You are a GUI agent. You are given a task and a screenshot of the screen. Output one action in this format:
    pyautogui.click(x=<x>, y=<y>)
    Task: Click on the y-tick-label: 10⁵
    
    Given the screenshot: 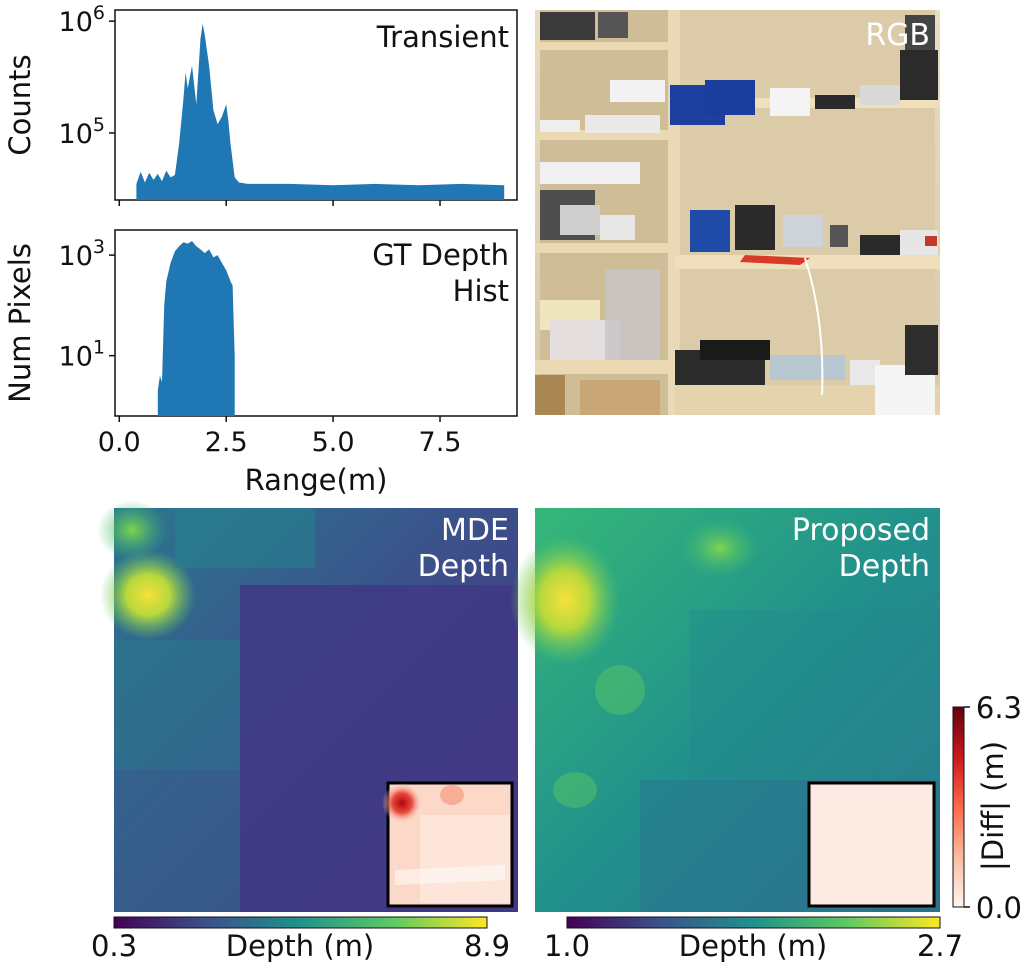 What is the action you would take?
    pyautogui.click(x=82, y=132)
    